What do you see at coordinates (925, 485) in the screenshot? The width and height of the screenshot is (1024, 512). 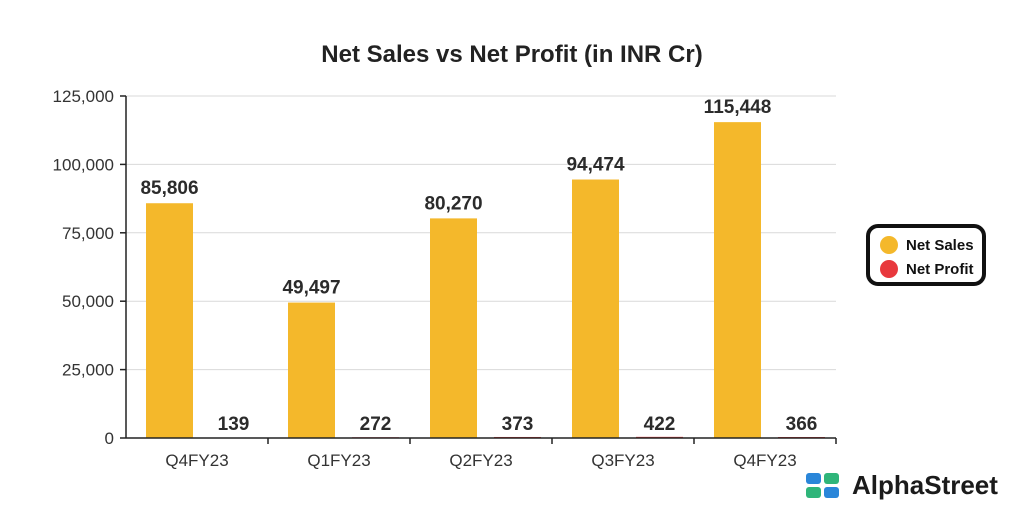 I see `brand-name: AlphaStreet` at bounding box center [925, 485].